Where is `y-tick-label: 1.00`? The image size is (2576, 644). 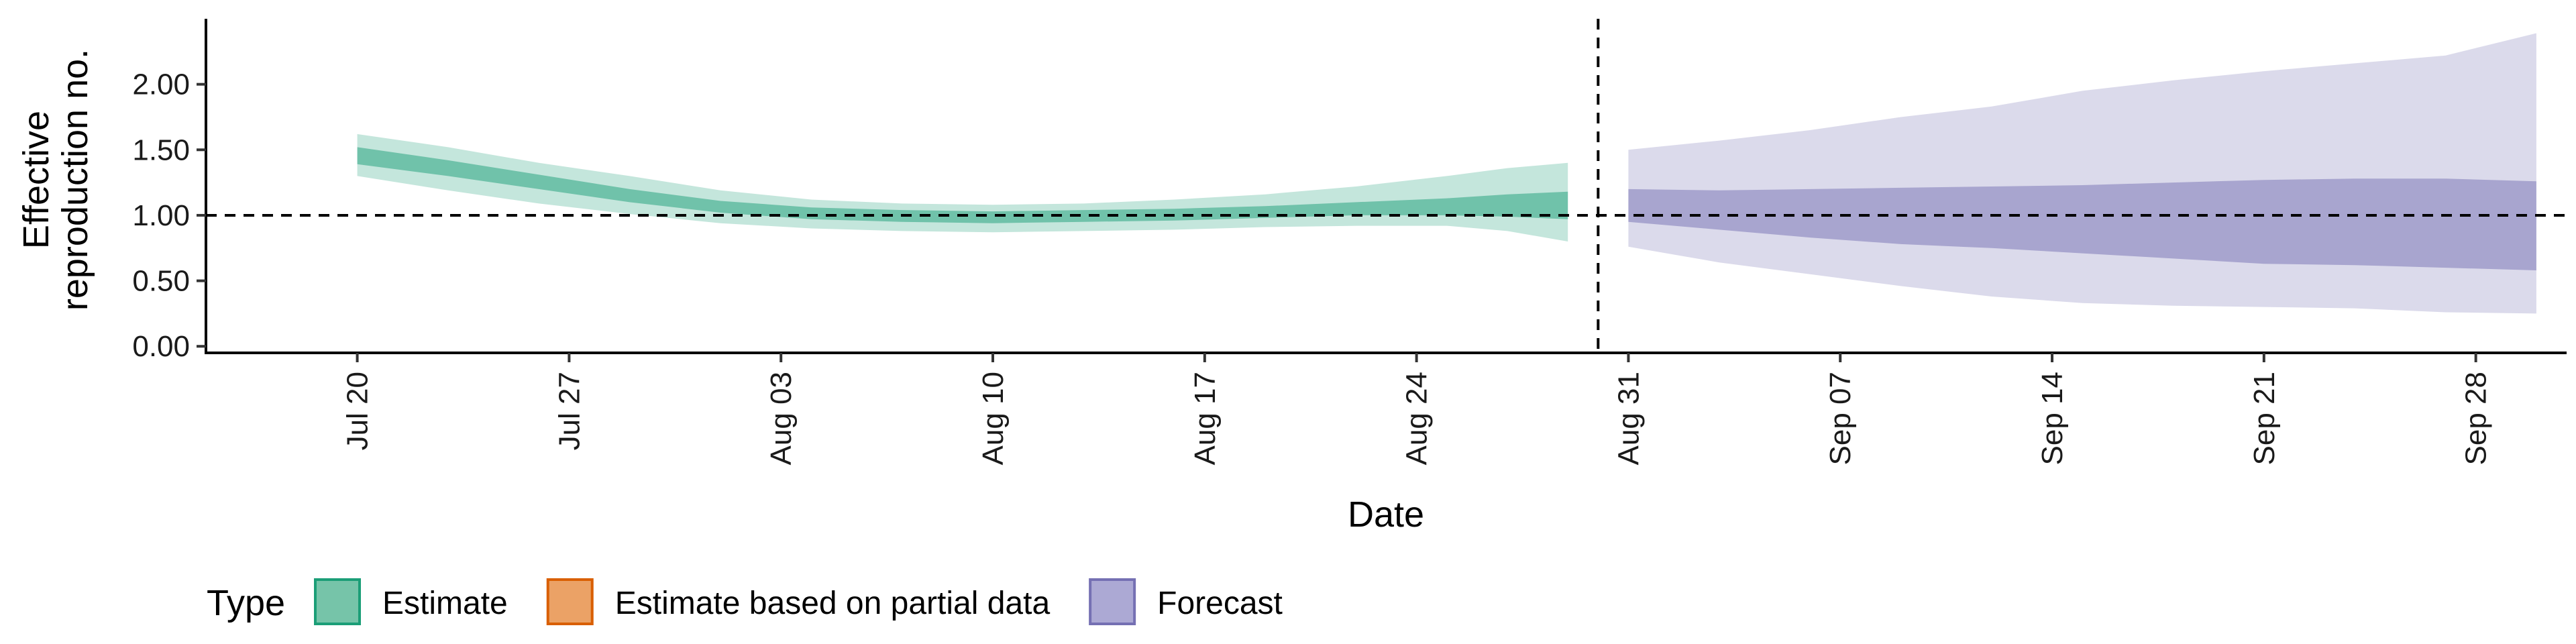
y-tick-label: 1.00 is located at coordinates (161, 215).